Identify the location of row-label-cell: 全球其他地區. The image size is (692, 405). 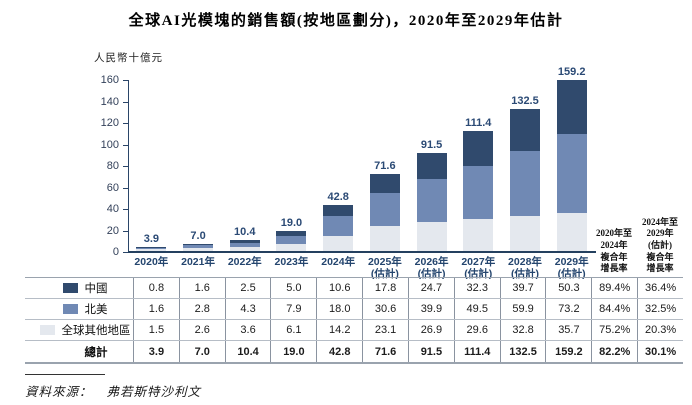
(79, 330).